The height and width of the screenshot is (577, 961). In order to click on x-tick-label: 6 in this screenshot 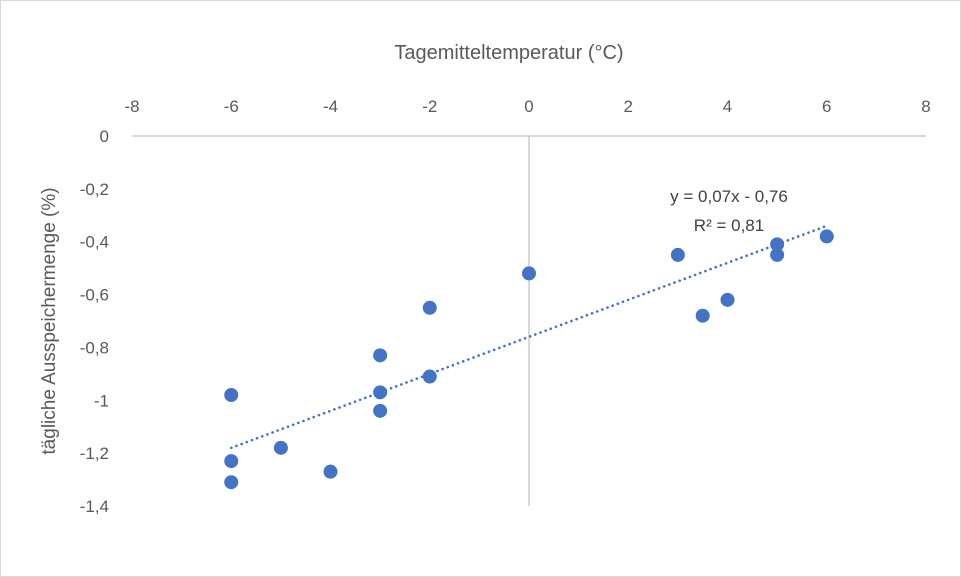, I will do `click(826, 106)`.